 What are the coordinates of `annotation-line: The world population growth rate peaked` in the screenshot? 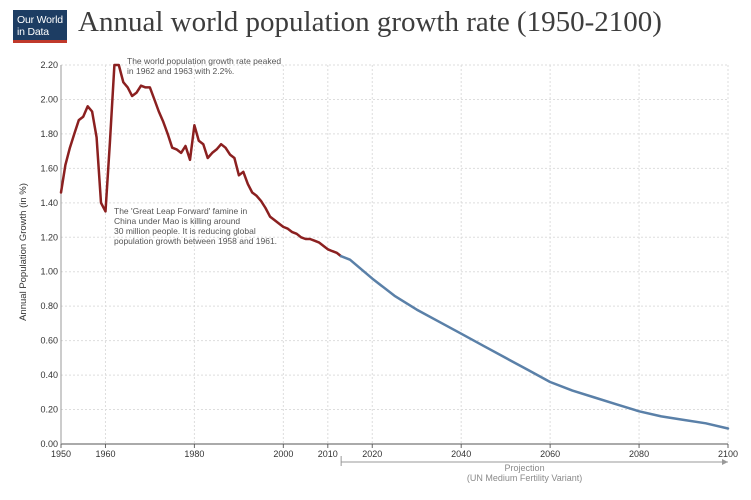 It's located at (204, 61).